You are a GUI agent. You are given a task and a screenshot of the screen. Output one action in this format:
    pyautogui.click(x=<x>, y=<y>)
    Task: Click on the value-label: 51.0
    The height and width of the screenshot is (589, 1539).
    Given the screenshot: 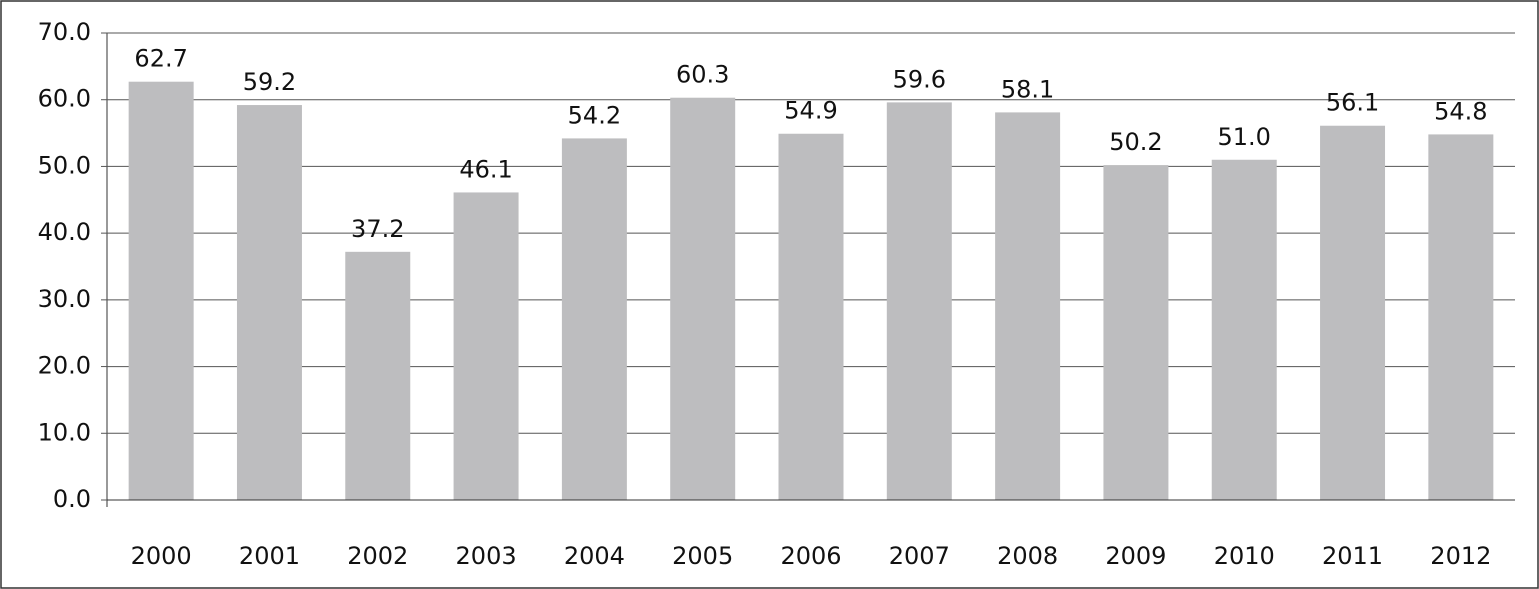 What is the action you would take?
    pyautogui.click(x=1244, y=137)
    